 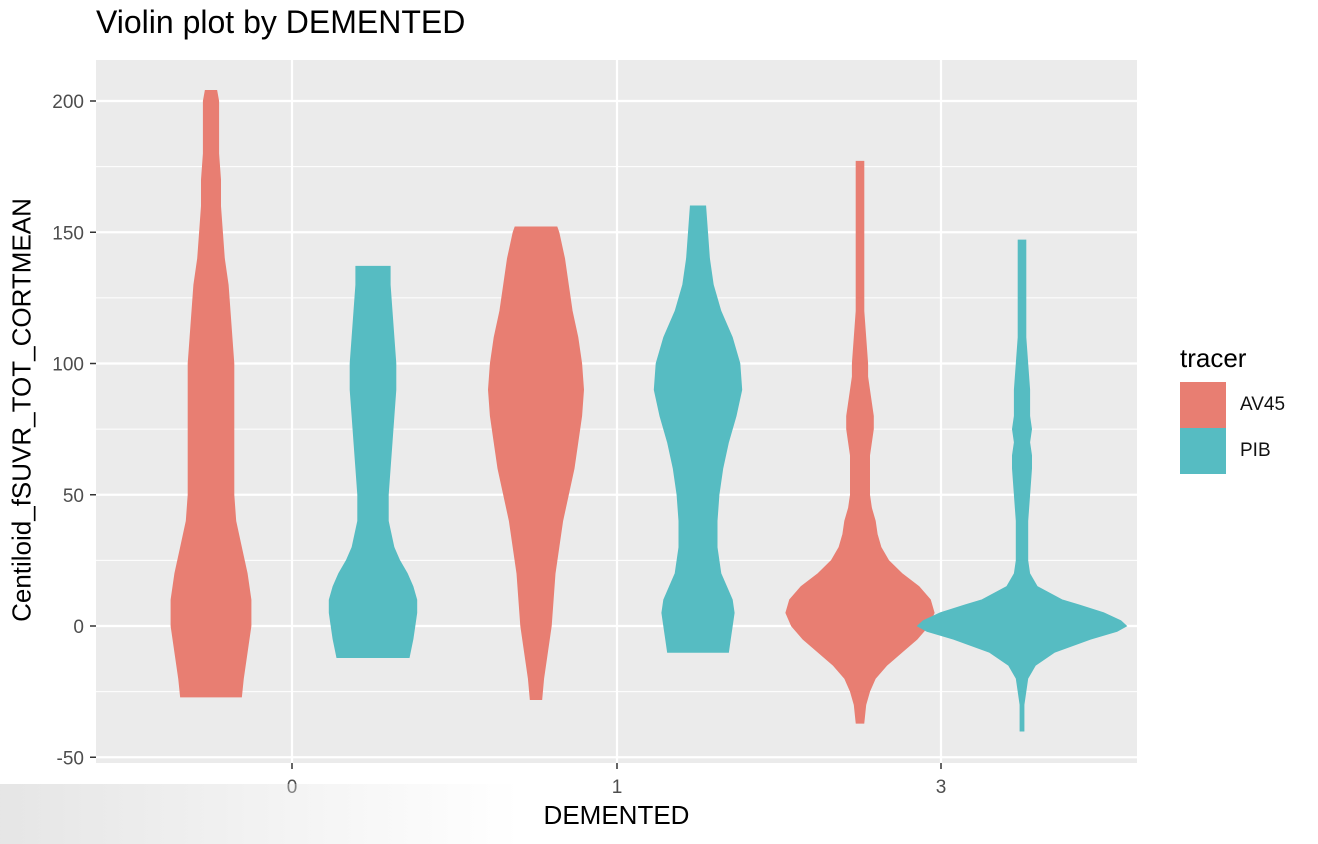 I want to click on y-tick-label: -50, so click(x=70, y=758).